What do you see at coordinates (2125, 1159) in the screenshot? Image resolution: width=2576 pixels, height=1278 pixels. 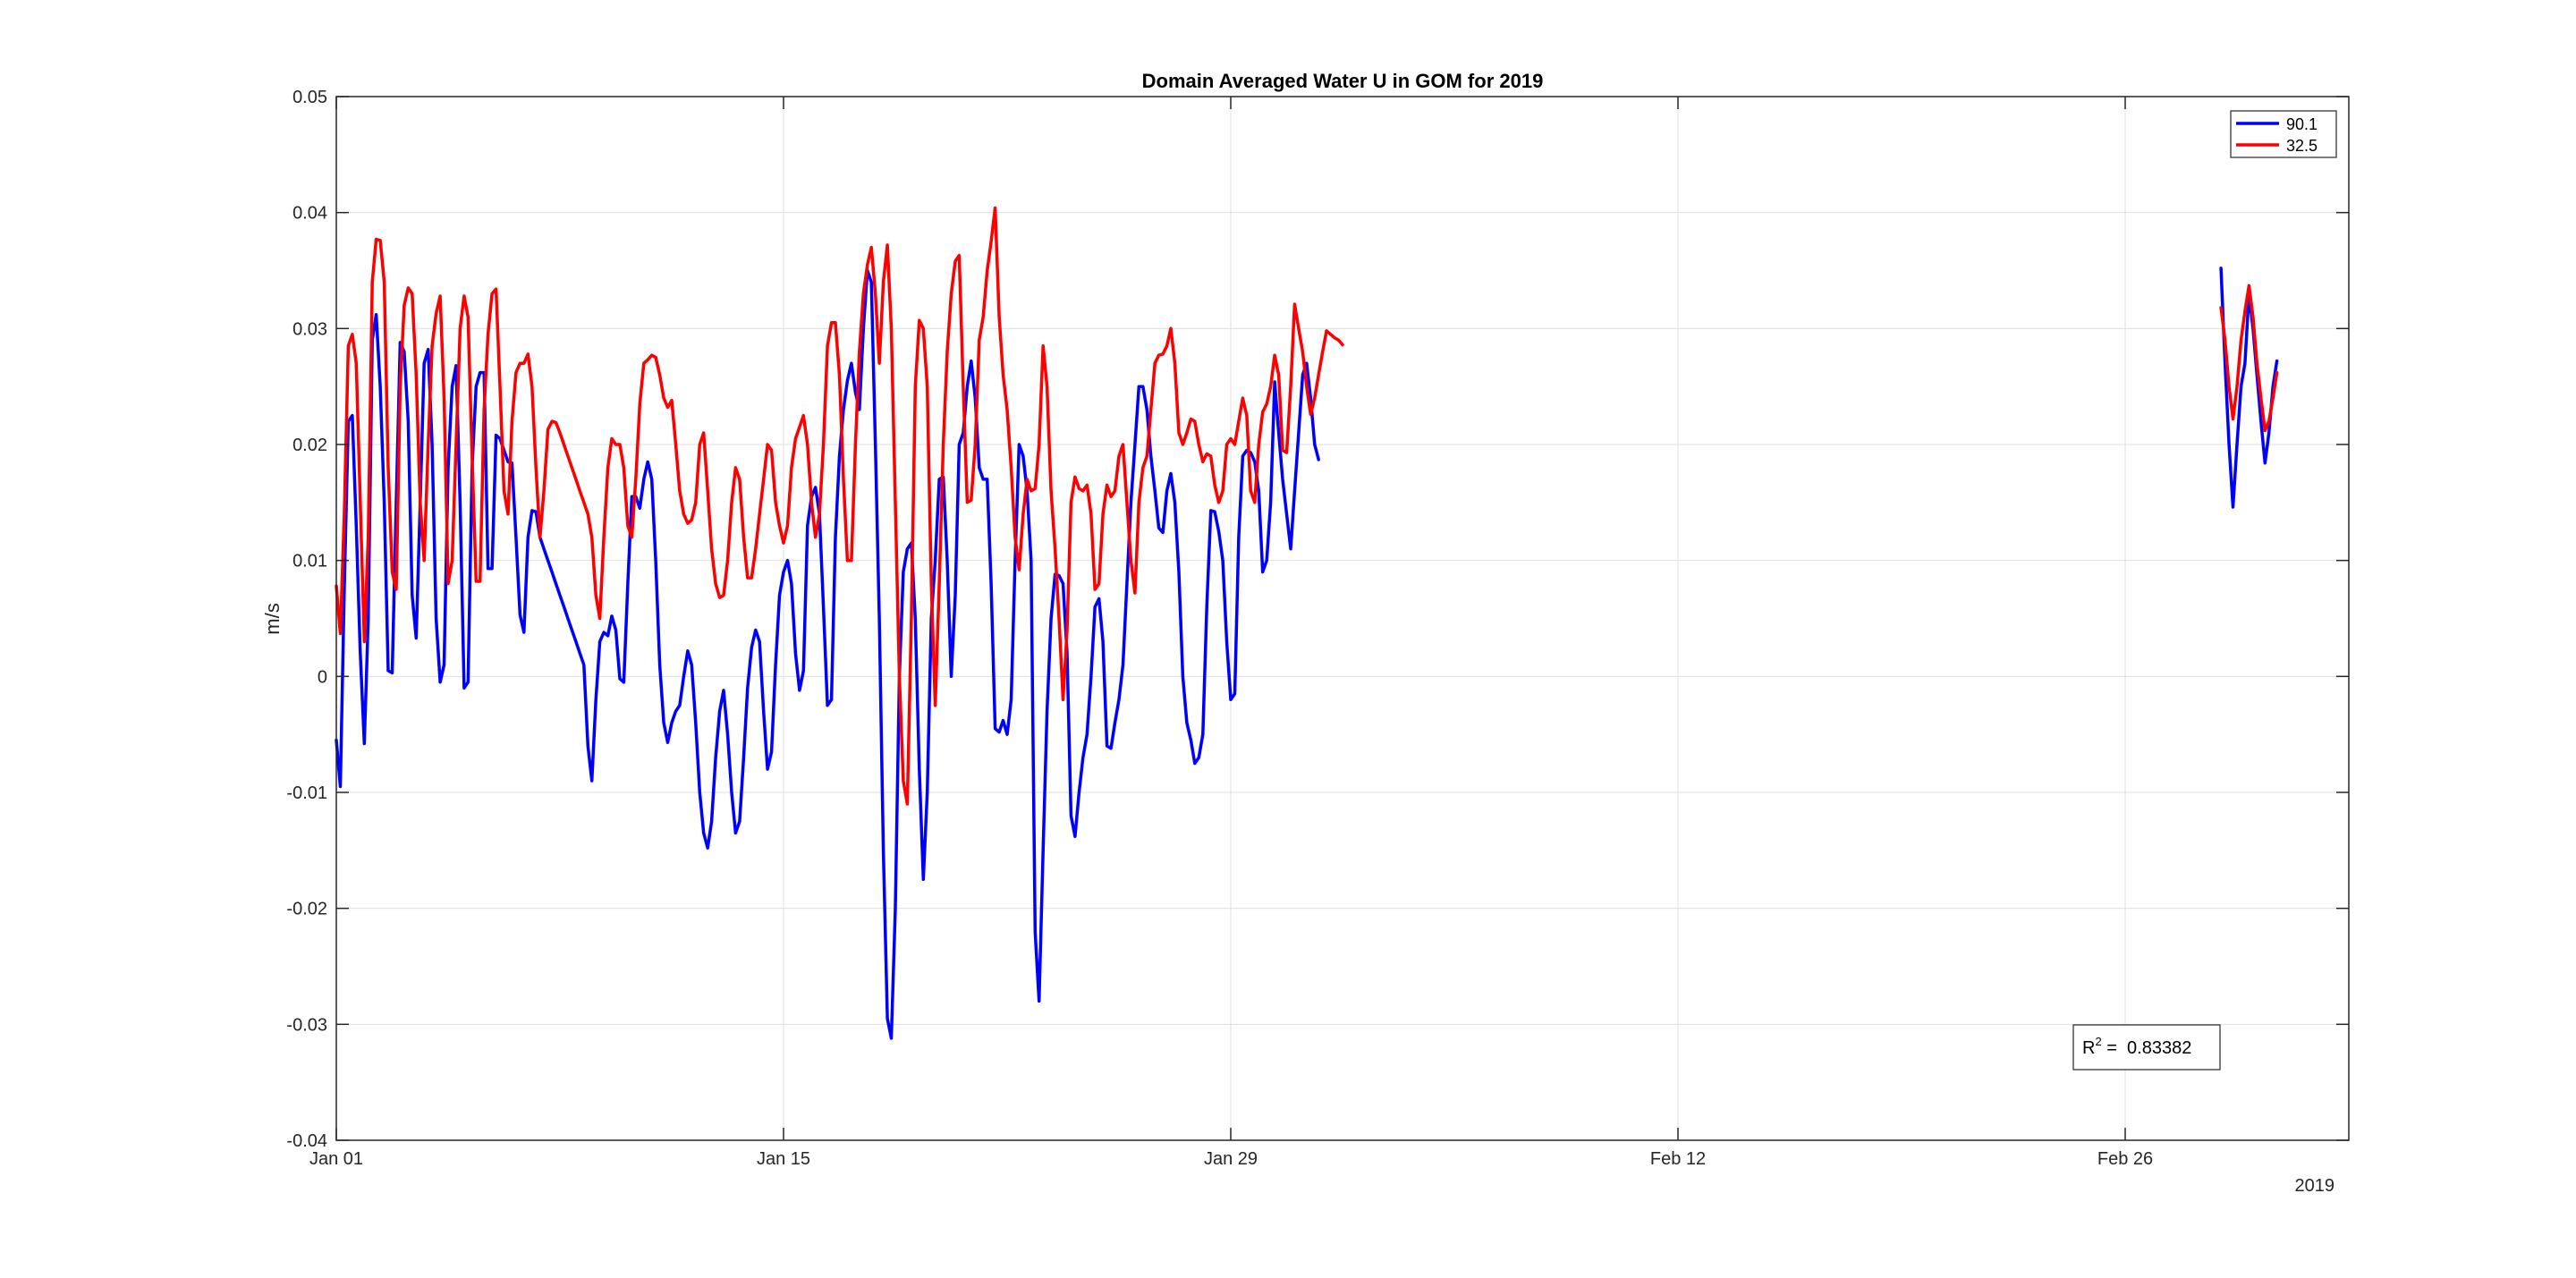 I see `tick-label-x-feb-26: Feb 26` at bounding box center [2125, 1159].